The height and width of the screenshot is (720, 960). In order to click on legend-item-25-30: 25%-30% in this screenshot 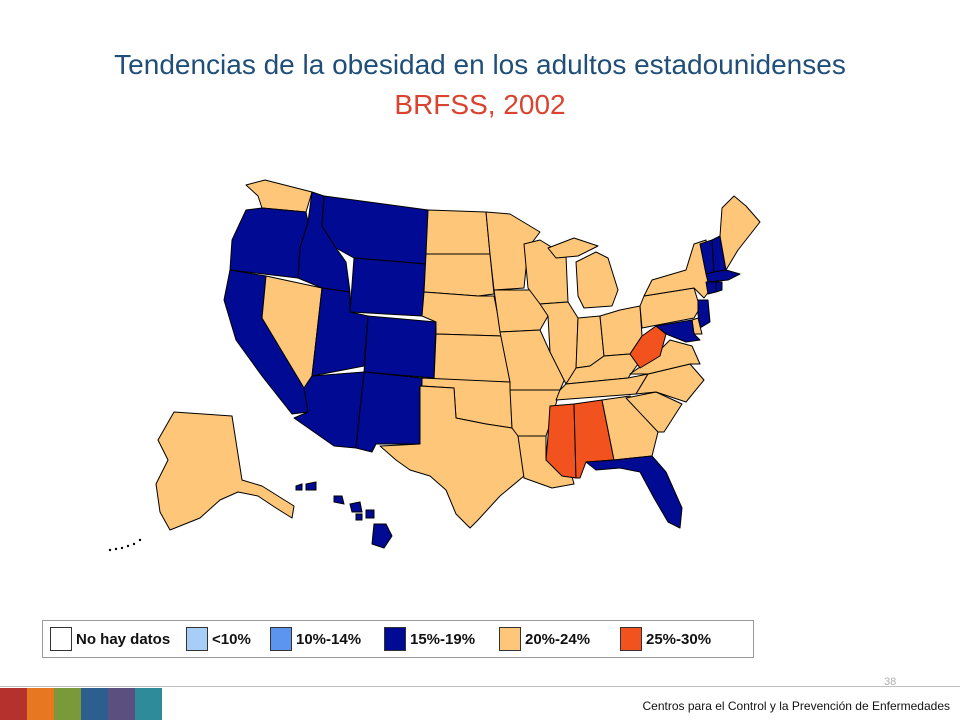, I will do `click(665, 639)`.